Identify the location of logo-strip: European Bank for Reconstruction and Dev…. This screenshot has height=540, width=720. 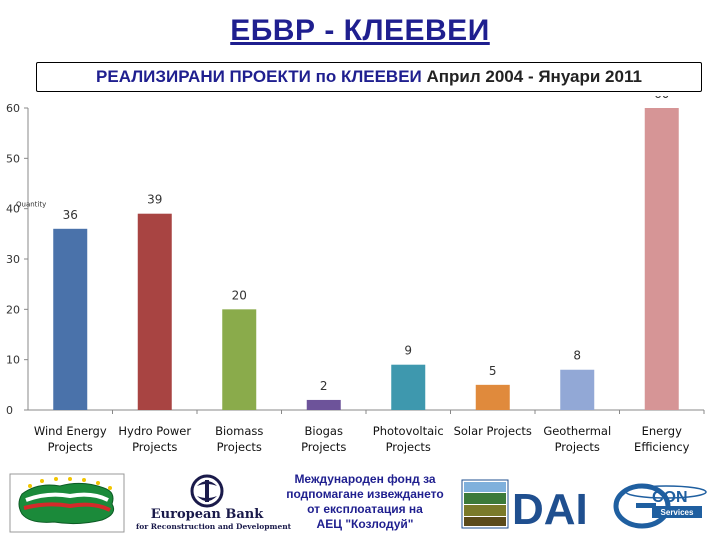
(360, 503).